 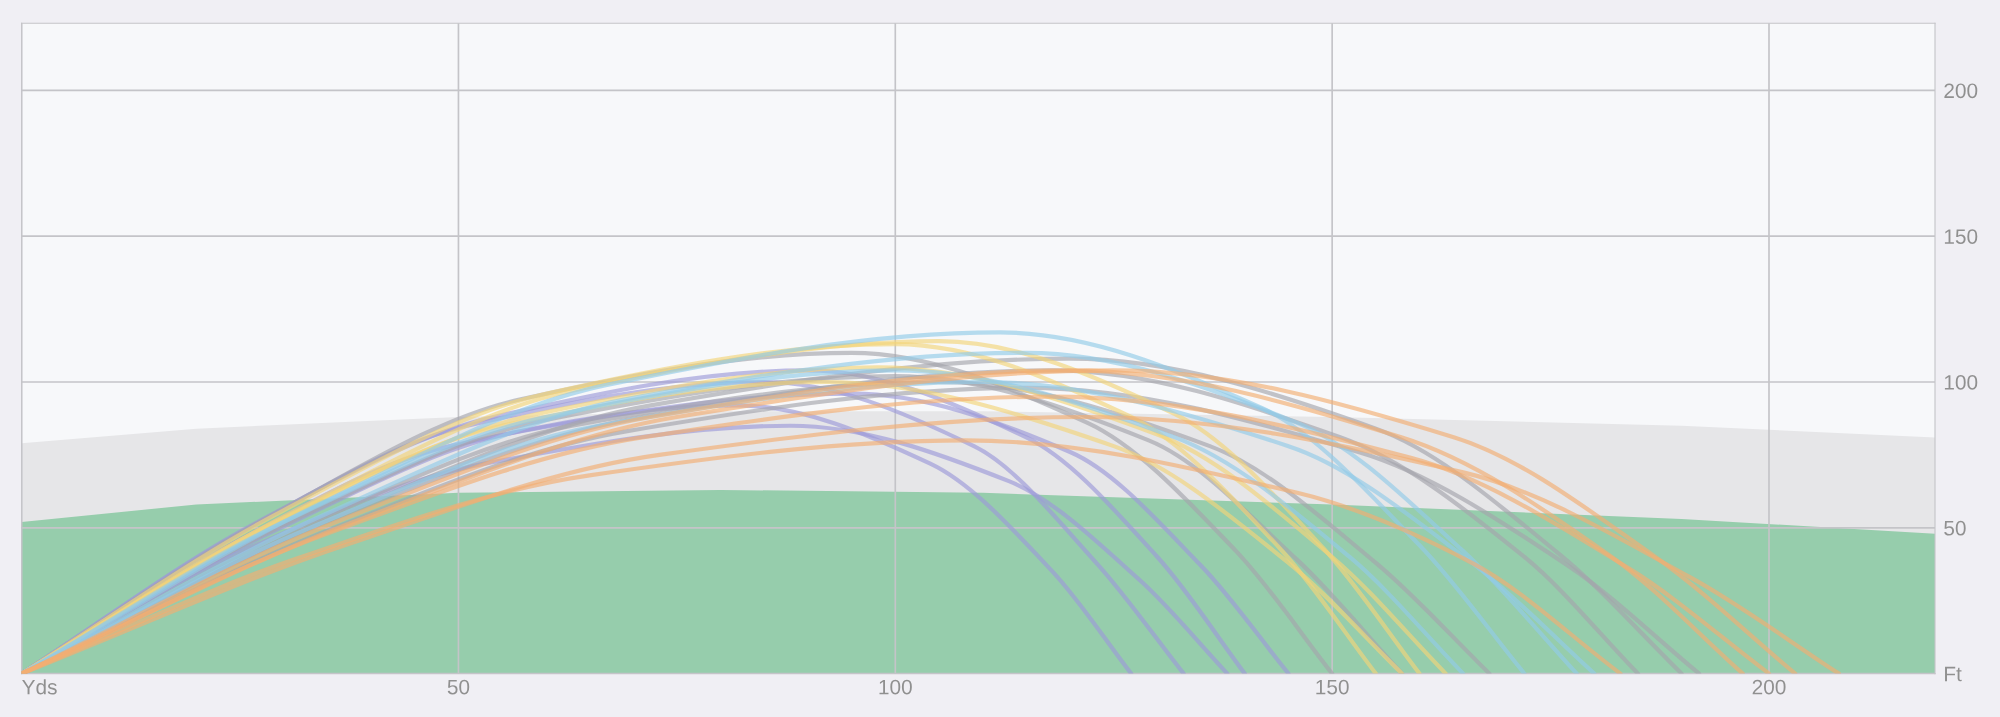 What do you see at coordinates (39, 687) in the screenshot?
I see `x-tick-label: Yds` at bounding box center [39, 687].